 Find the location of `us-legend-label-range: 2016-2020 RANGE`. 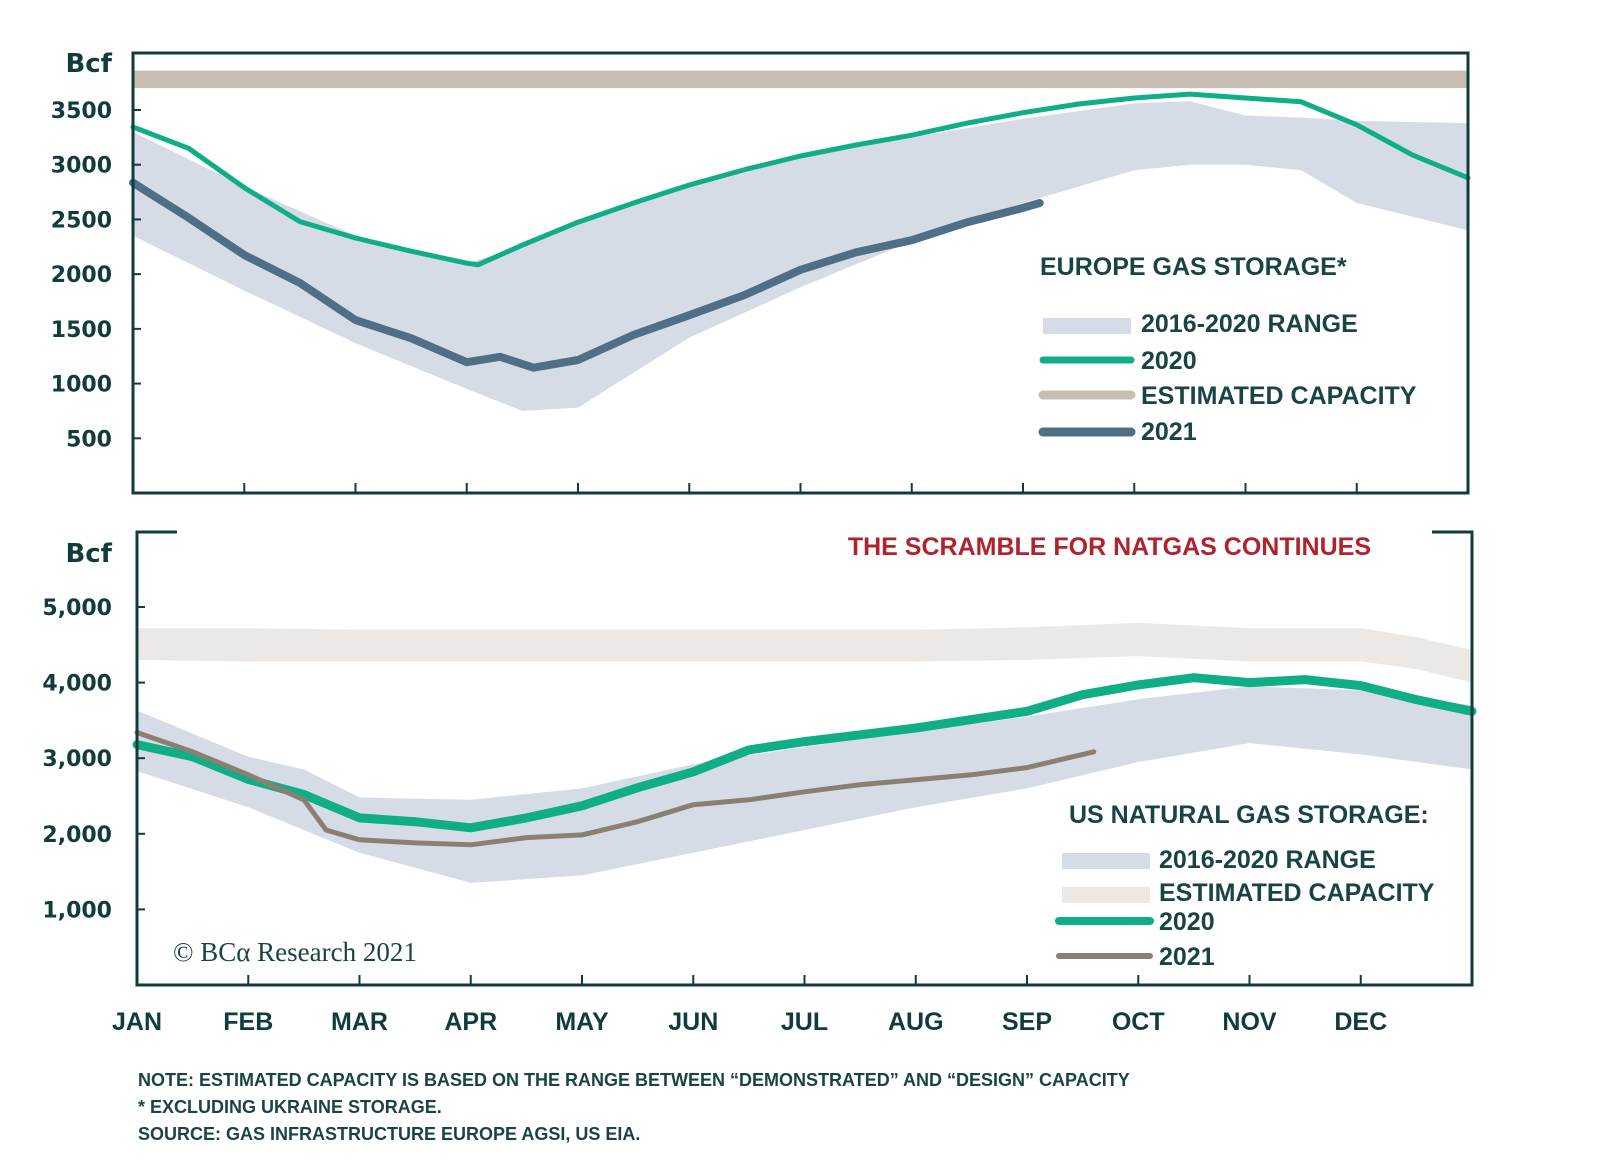

us-legend-label-range: 2016-2020 RANGE is located at coordinates (1267, 860).